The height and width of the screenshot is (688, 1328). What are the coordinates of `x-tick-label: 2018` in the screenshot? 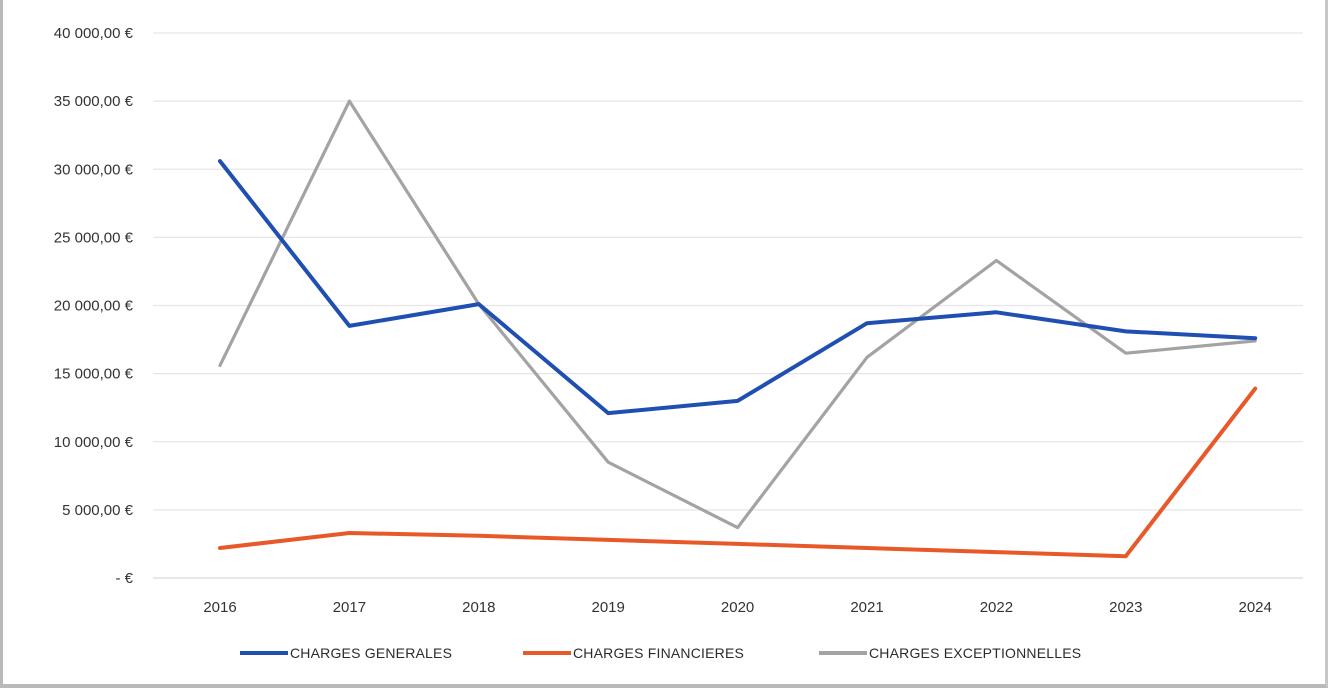 It's located at (478, 607).